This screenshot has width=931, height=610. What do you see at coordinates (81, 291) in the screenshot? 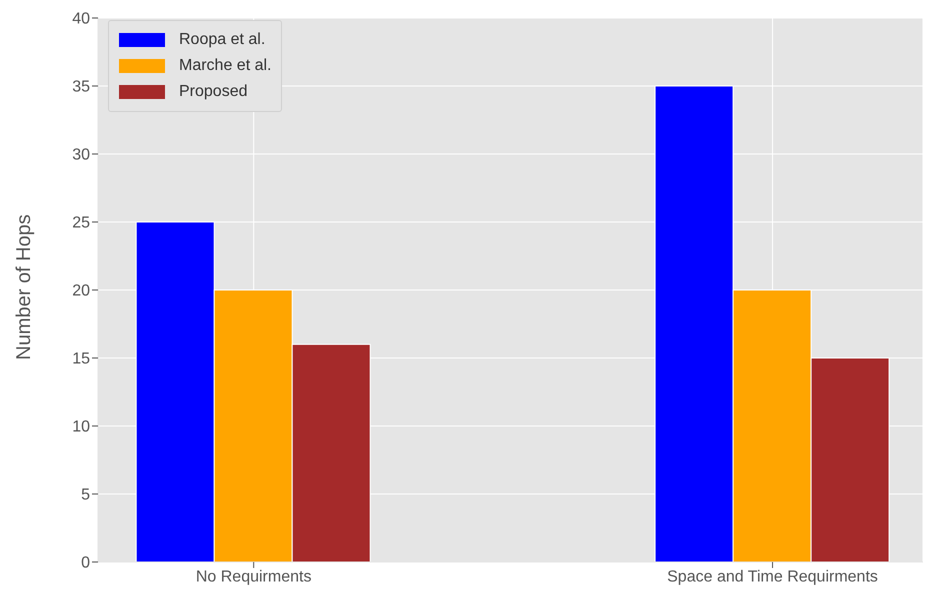
I see `y-tick-label: 20` at bounding box center [81, 291].